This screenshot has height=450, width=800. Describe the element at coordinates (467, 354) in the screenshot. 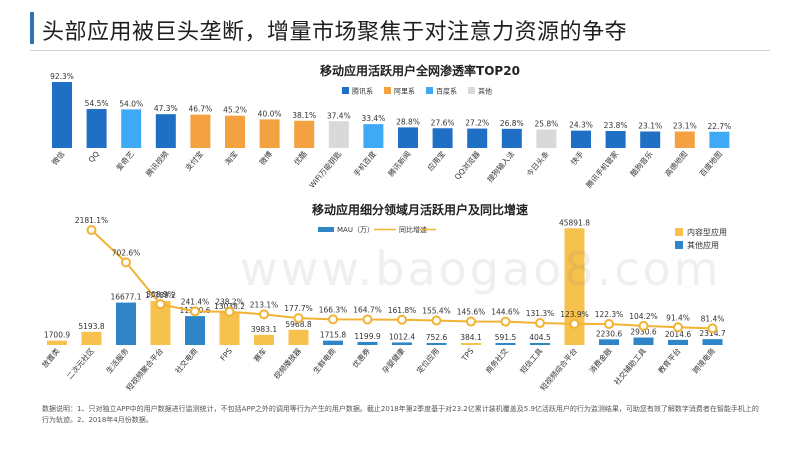

I see `chart2-category-label: TPS` at that location.